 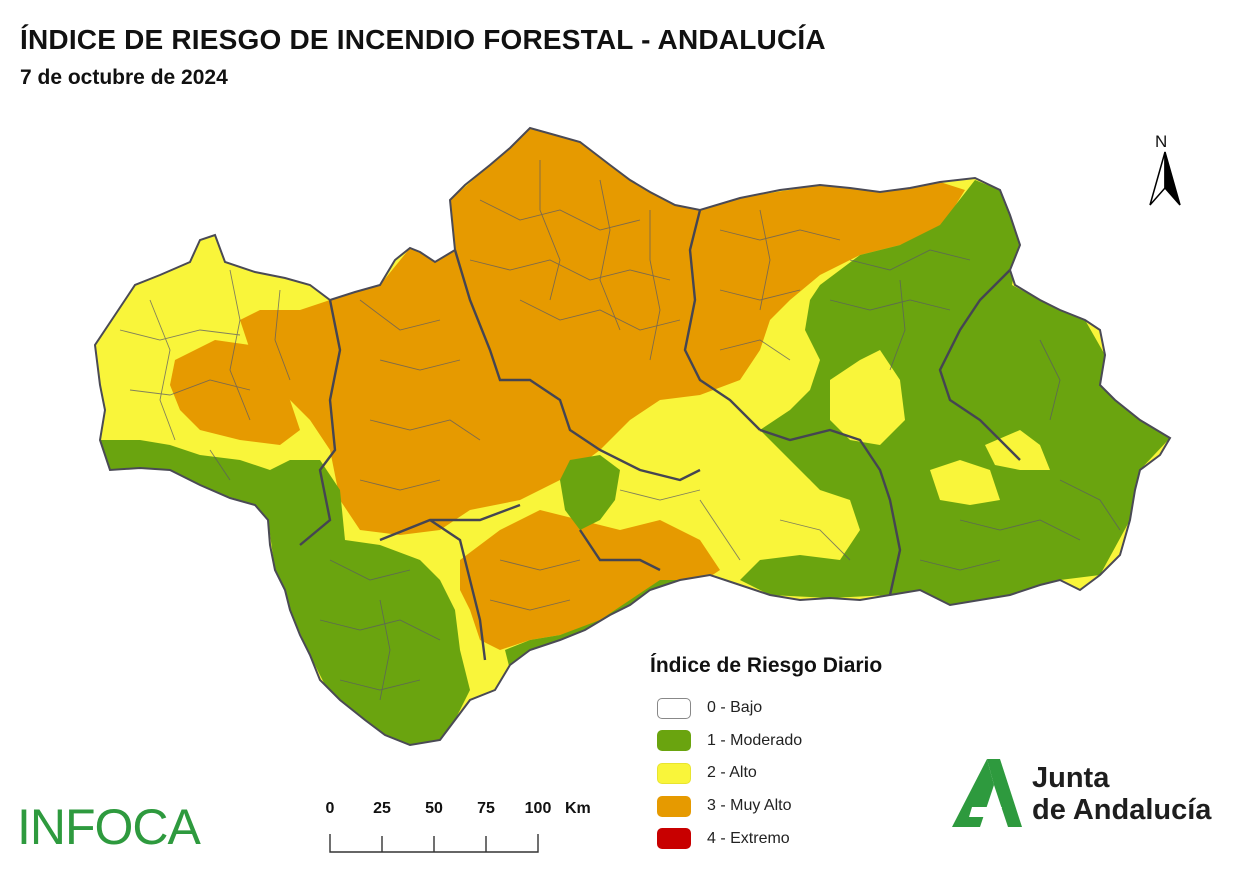 What do you see at coordinates (965, 482) in the screenshot?
I see `zone-alto-almeria` at bounding box center [965, 482].